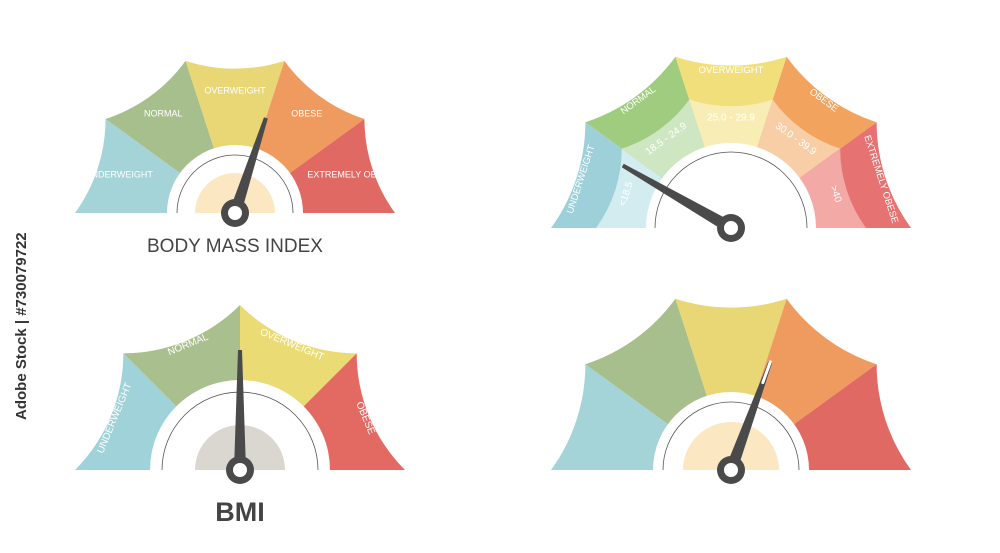 This screenshot has height=553, width=1000. I want to click on needle-tip, so click(766, 372).